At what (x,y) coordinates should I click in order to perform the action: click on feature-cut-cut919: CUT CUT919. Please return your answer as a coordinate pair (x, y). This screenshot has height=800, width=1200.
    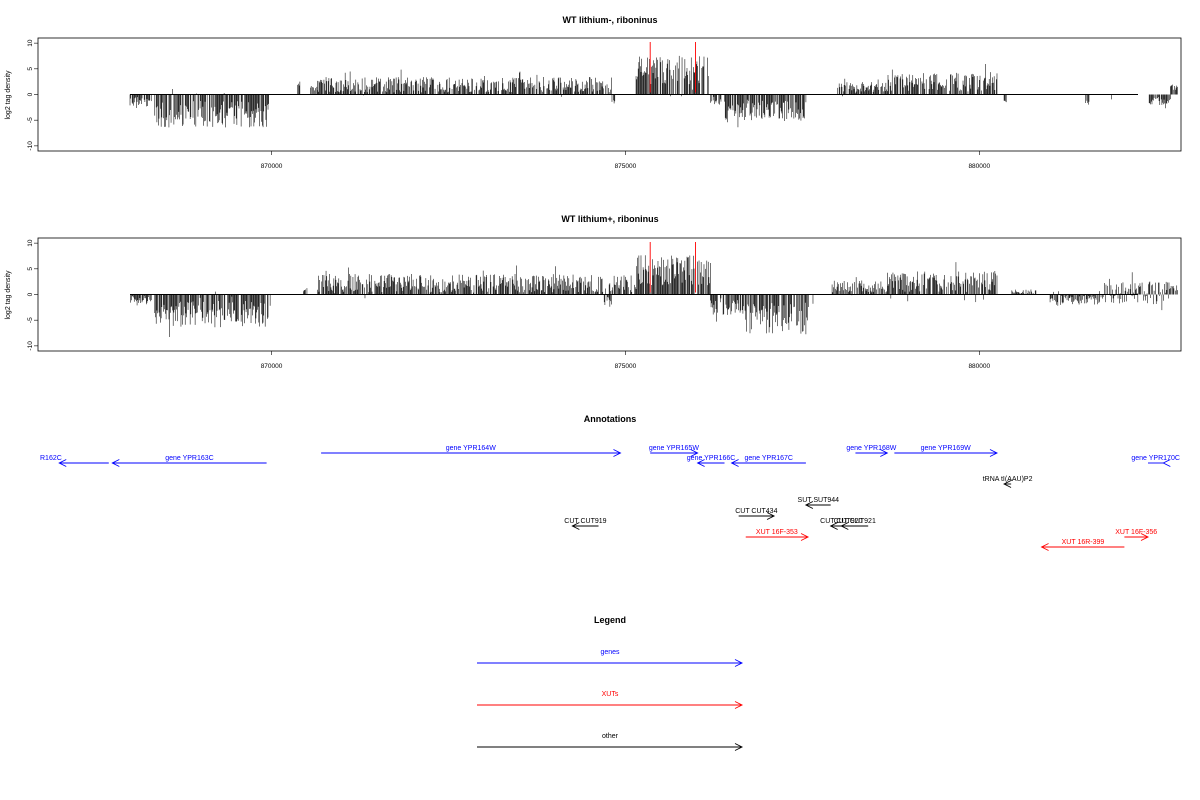
    Looking at the image, I should click on (585, 524).